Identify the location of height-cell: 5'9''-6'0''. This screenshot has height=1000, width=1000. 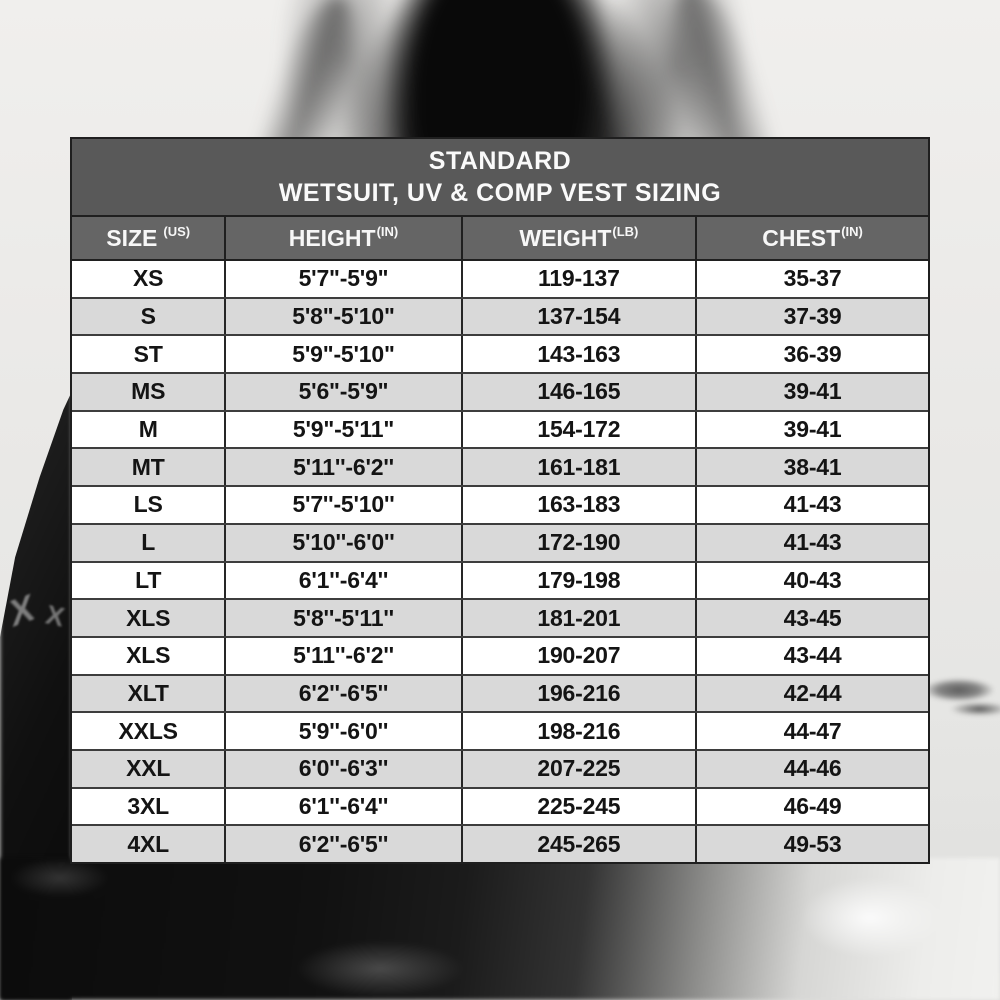
(342, 731).